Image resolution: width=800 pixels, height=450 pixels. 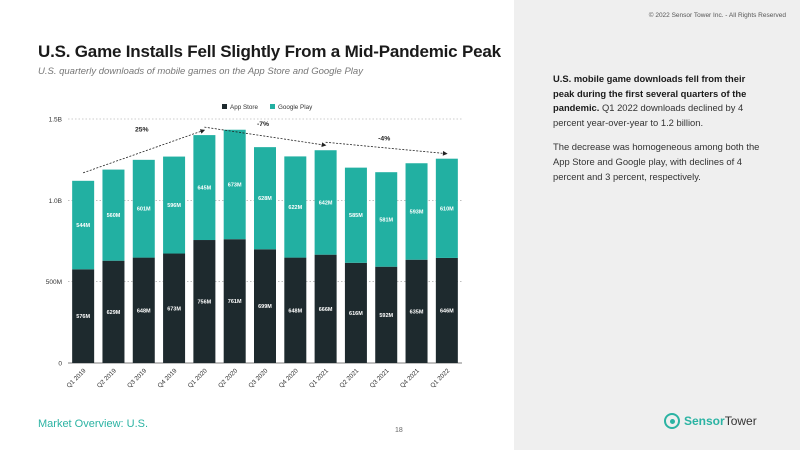 What do you see at coordinates (258, 378) in the screenshot?
I see `x-tick-label: Q3 2020` at bounding box center [258, 378].